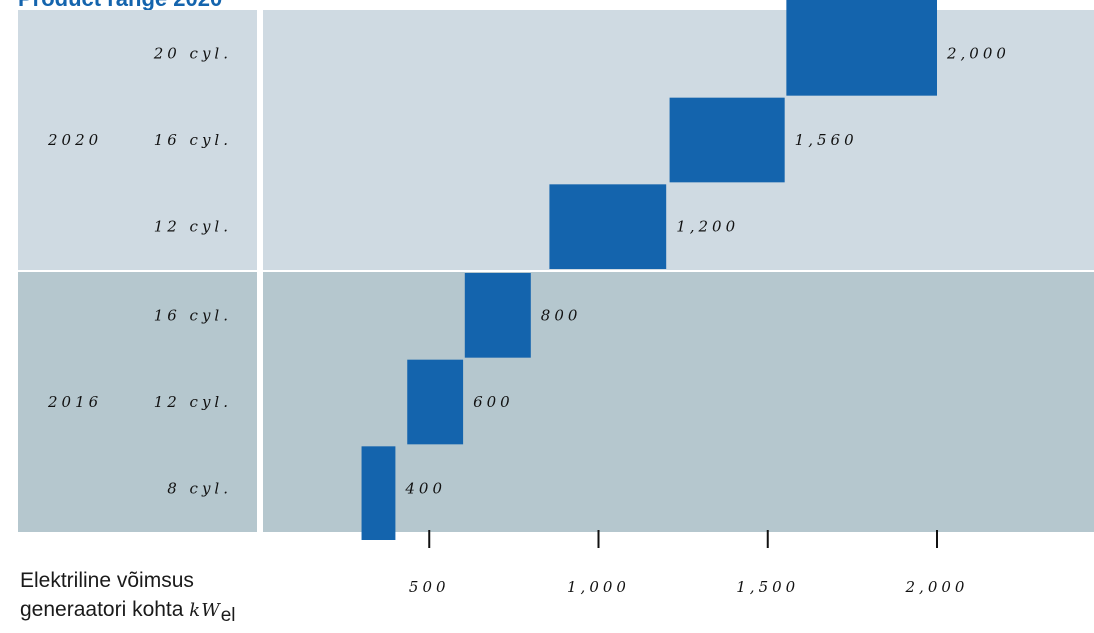  Describe the element at coordinates (205, 610) in the screenshot. I see `x-axis-unit: kW` at that location.